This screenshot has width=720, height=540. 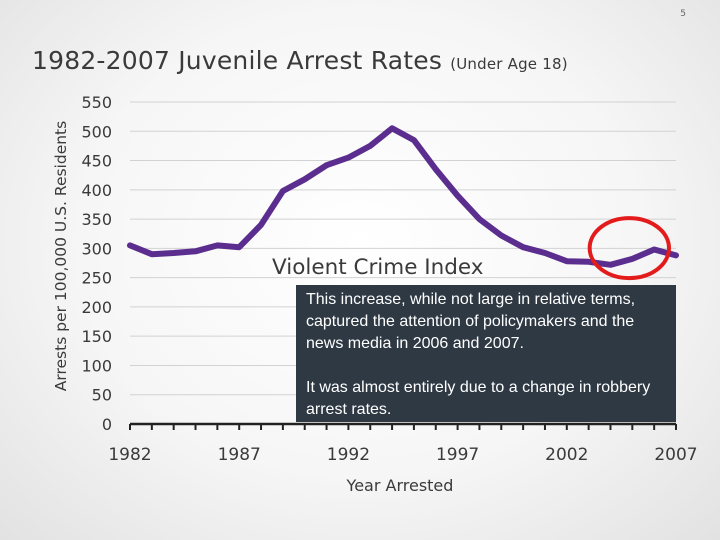 What do you see at coordinates (348, 455) in the screenshot?
I see `x-tick-label-1992: 1992` at bounding box center [348, 455].